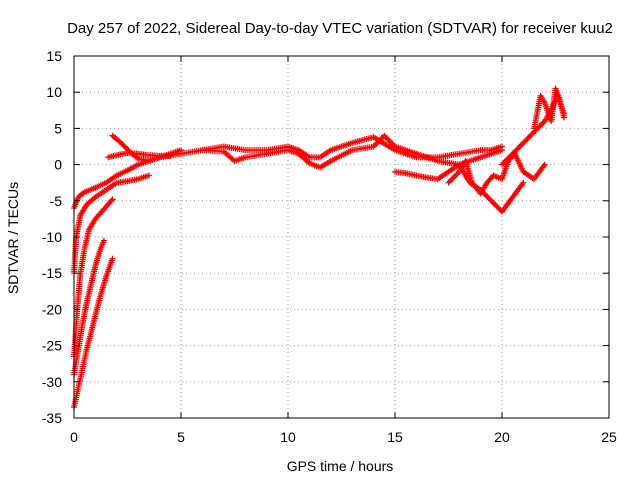  What do you see at coordinates (609, 437) in the screenshot?
I see `x-tick-label: 25` at bounding box center [609, 437].